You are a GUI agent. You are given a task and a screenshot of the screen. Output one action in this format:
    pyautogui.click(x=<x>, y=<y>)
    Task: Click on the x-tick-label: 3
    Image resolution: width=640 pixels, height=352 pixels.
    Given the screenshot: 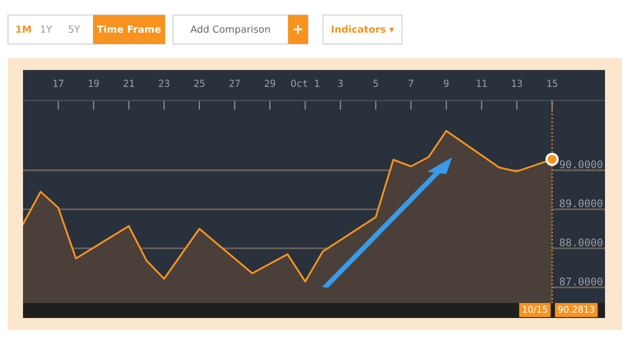 What is the action you would take?
    pyautogui.click(x=340, y=84)
    